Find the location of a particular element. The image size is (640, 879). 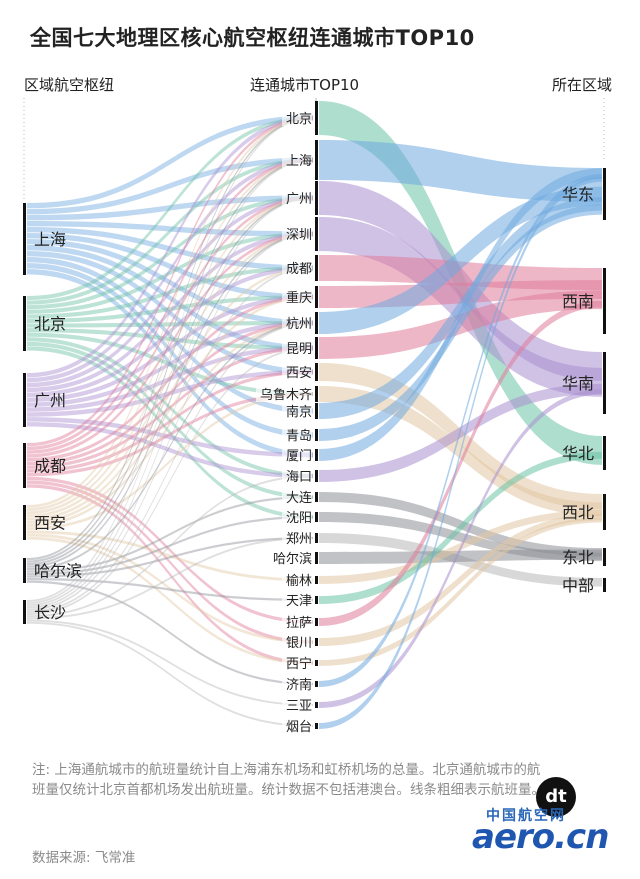

city-label: 哈尔滨 is located at coordinates (292, 559).